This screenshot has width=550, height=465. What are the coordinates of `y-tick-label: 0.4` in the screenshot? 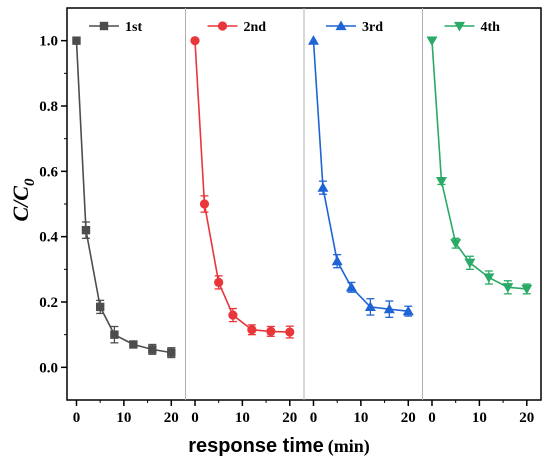 It's located at (48, 238).